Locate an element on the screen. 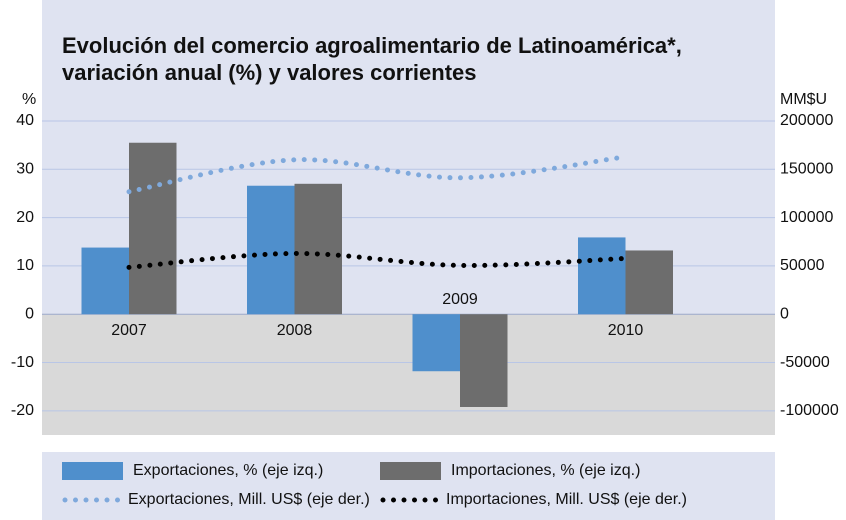  y2-tick-label: 0 is located at coordinates (784, 313).